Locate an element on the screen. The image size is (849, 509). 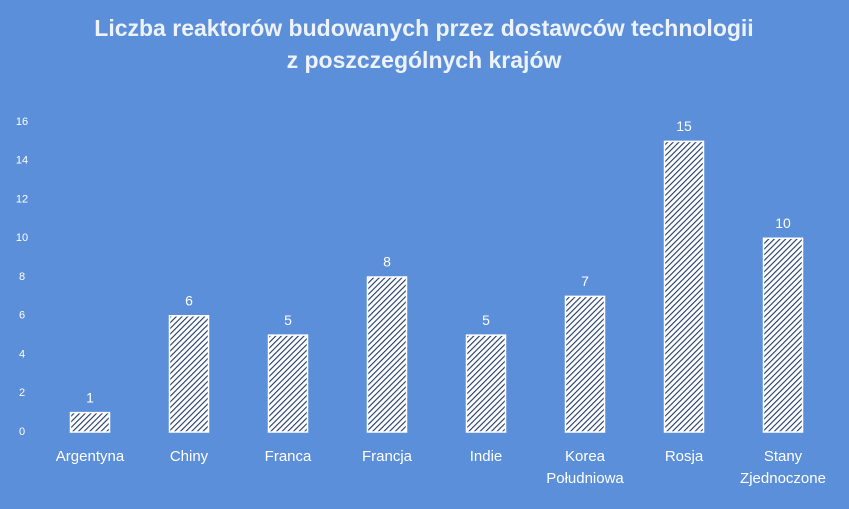
y-tick-label: 0 is located at coordinates (22, 432).